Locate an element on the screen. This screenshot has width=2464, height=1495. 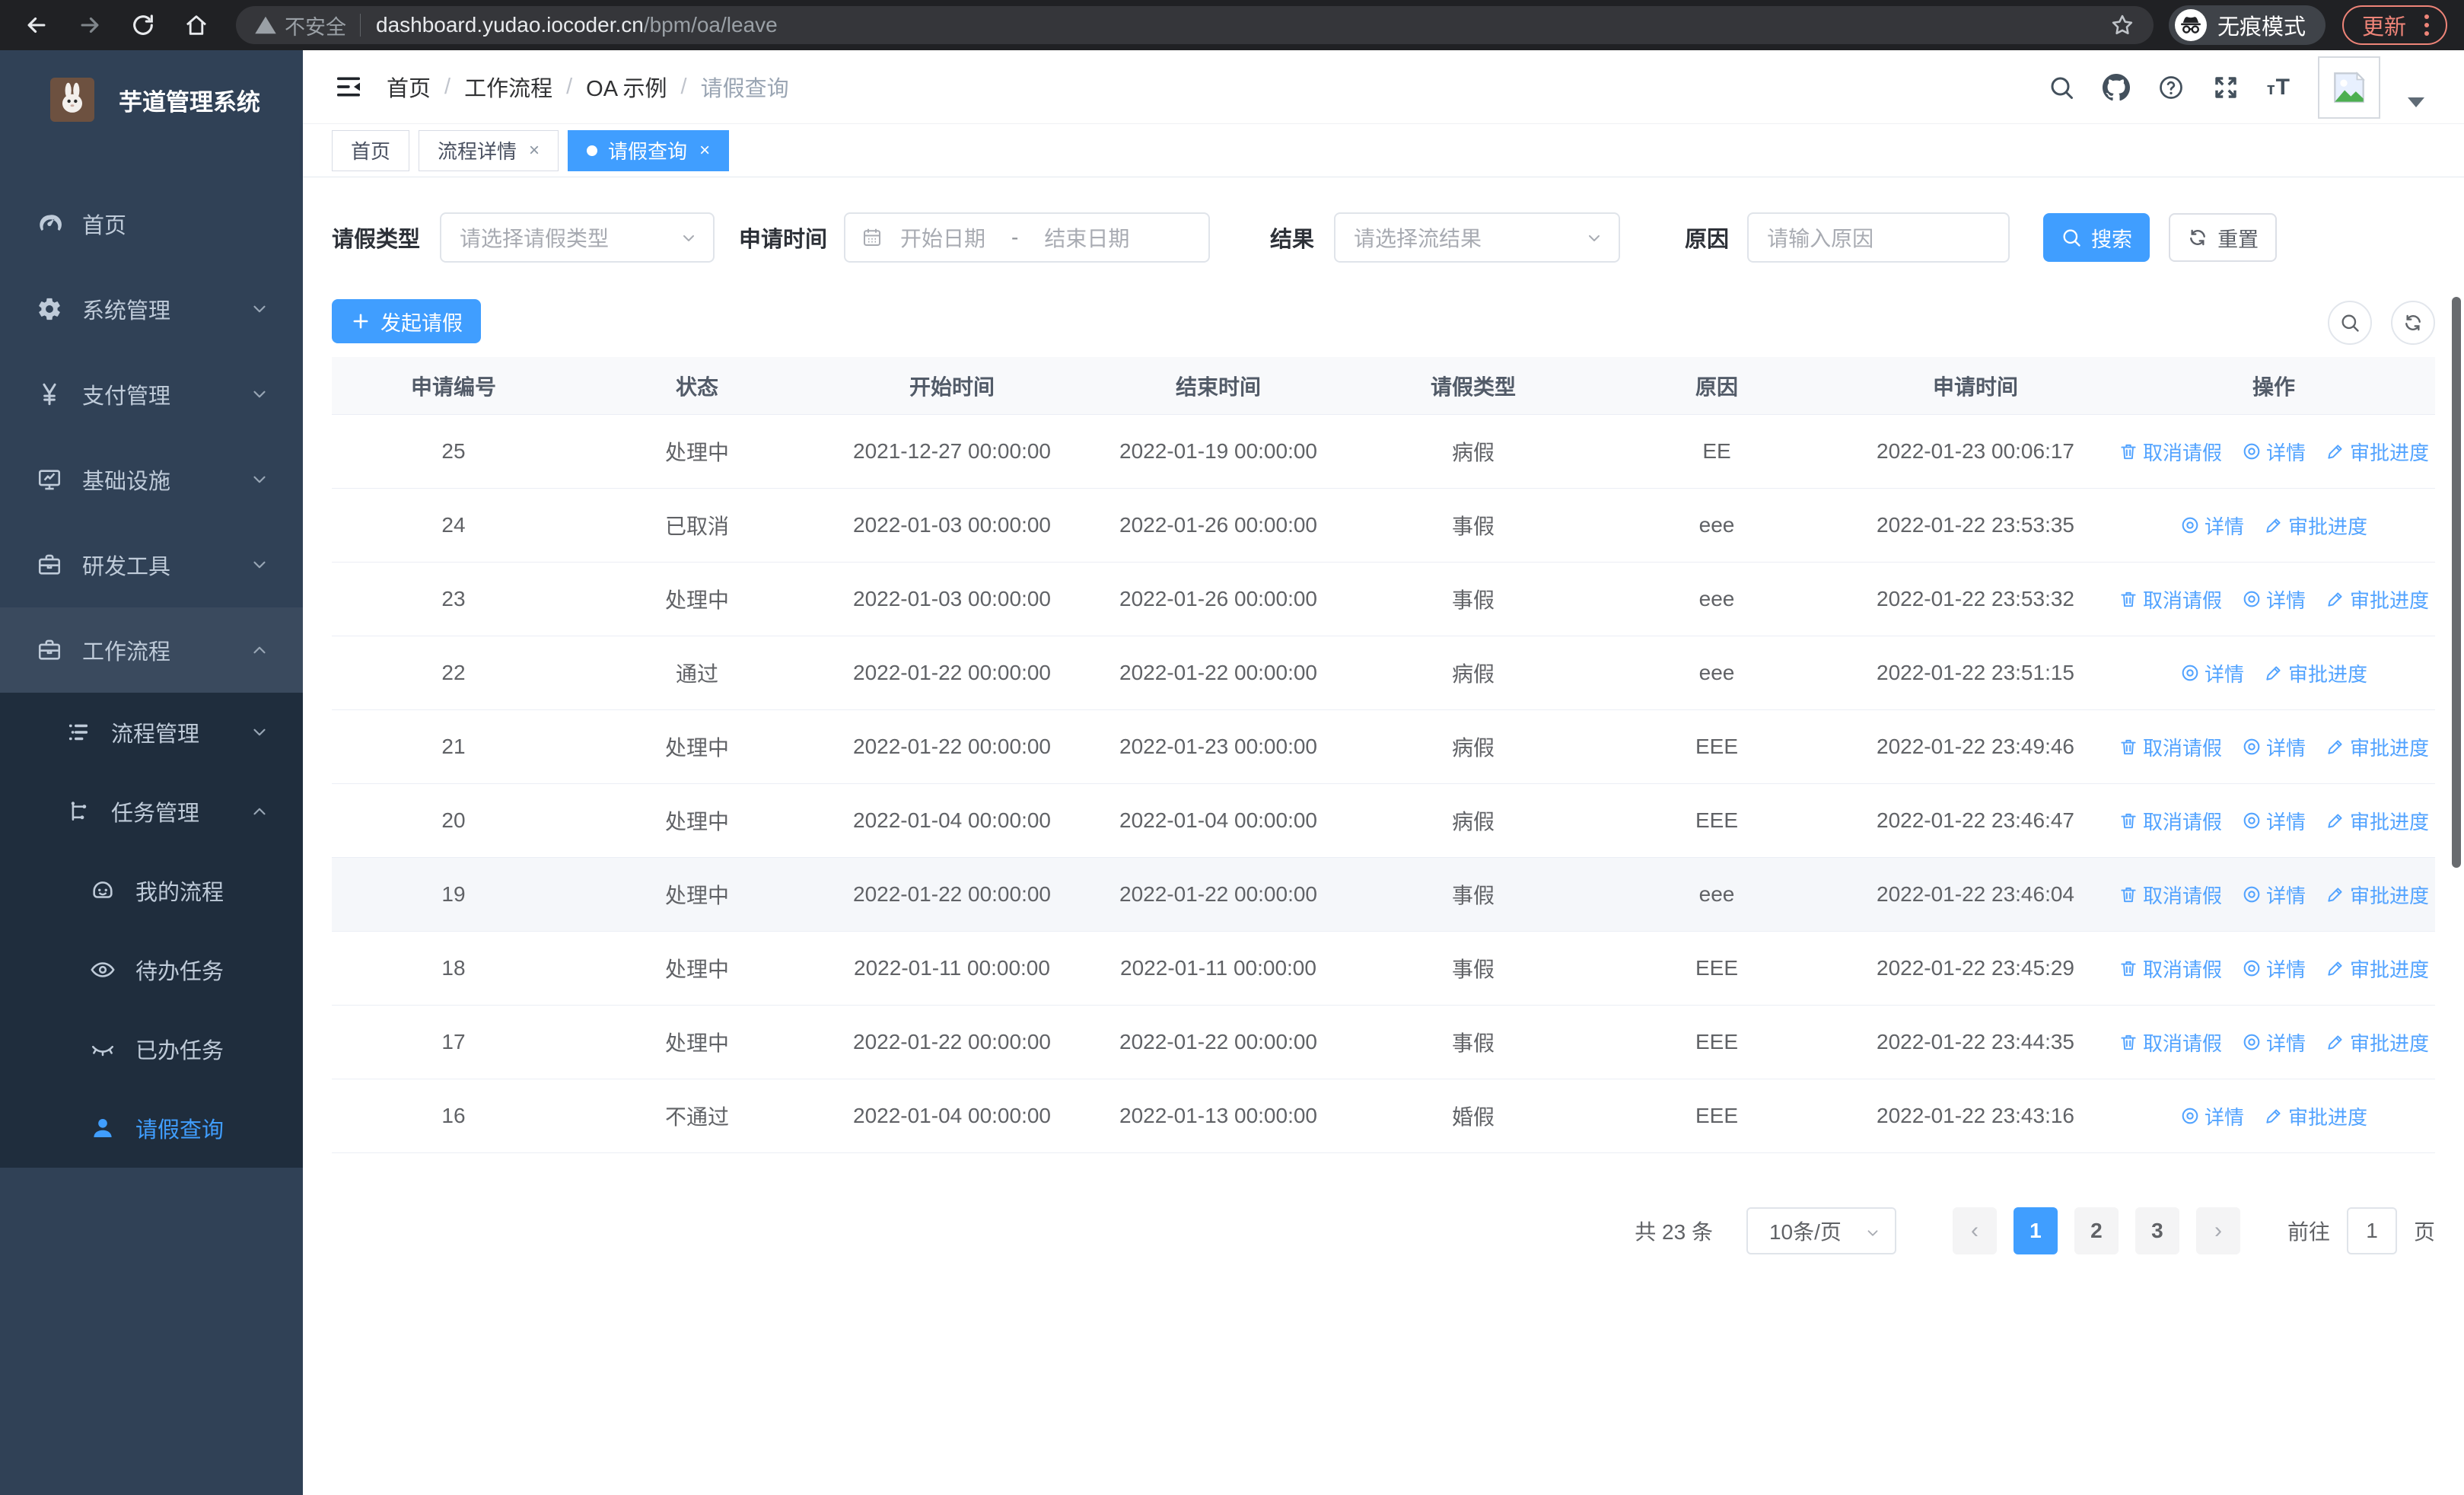
action-label: 取消请假 is located at coordinates (2182, 1043).